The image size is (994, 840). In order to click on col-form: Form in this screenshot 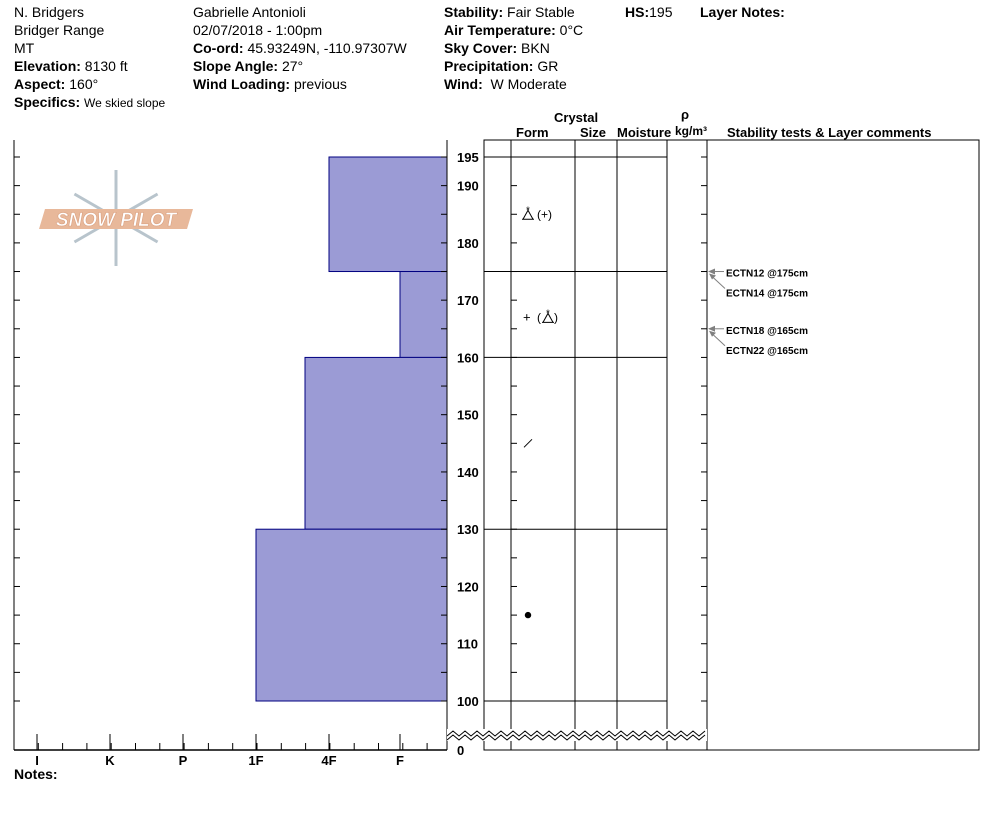, I will do `click(532, 132)`.